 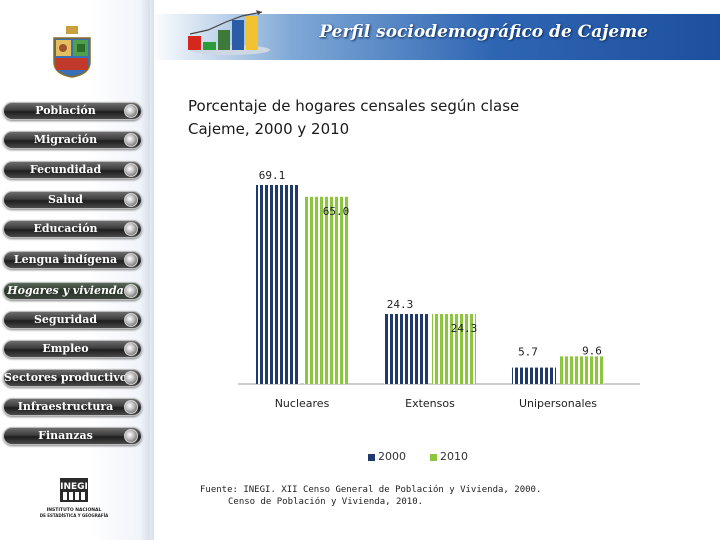 I want to click on sidebar-item-seguridad: Seguridad, so click(x=72, y=320).